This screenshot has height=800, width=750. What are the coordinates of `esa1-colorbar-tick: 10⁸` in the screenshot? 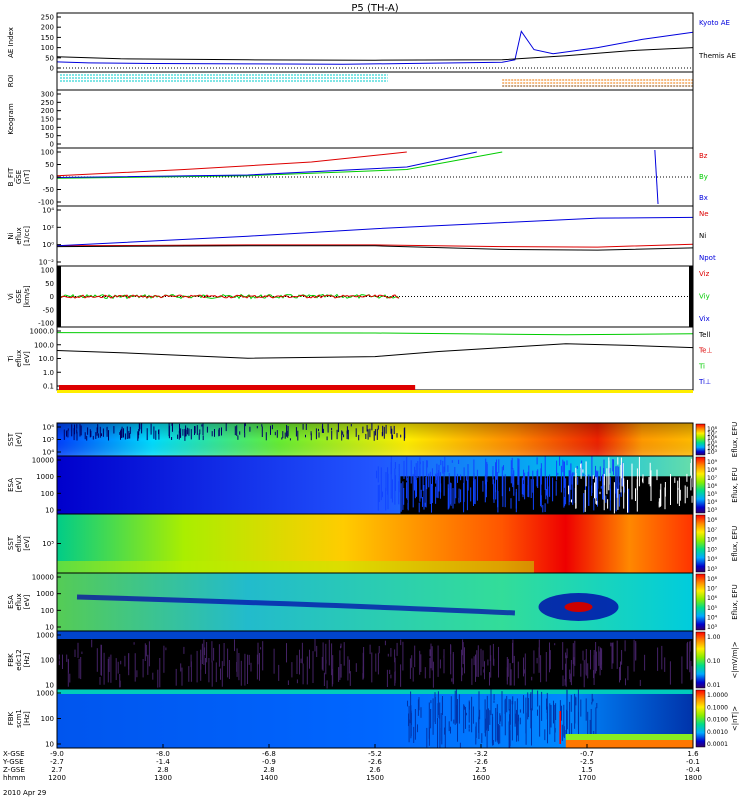 It's located at (712, 470).